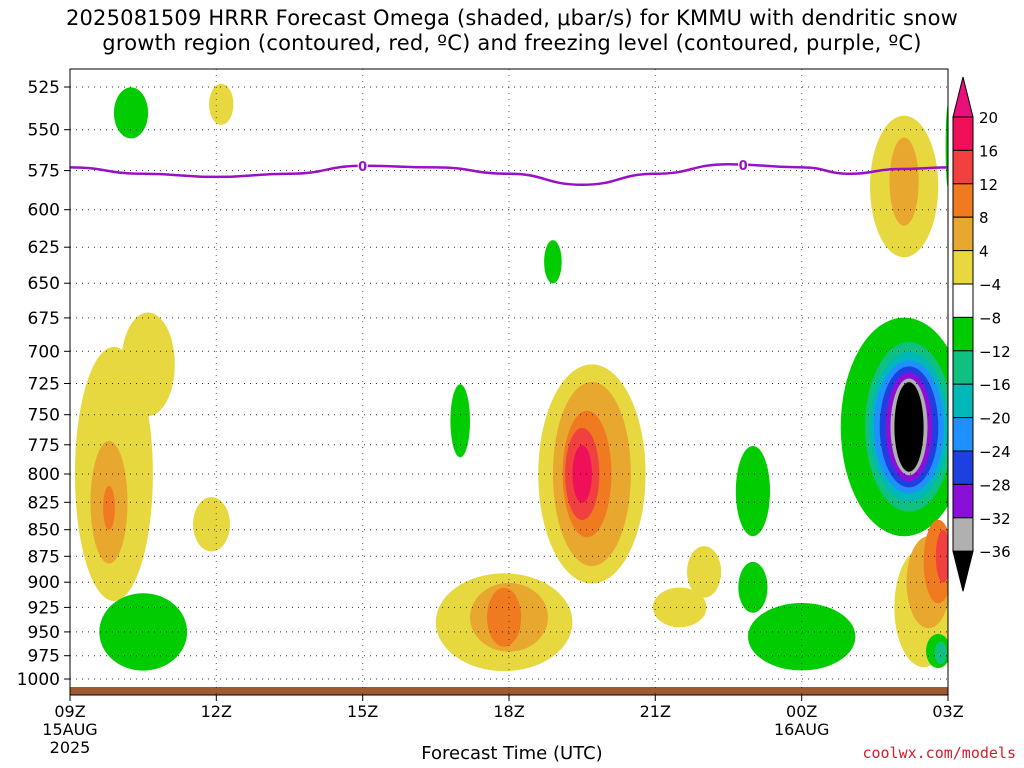 This screenshot has height=768, width=1024. I want to click on y-tick-label-875: 875, so click(44, 557).